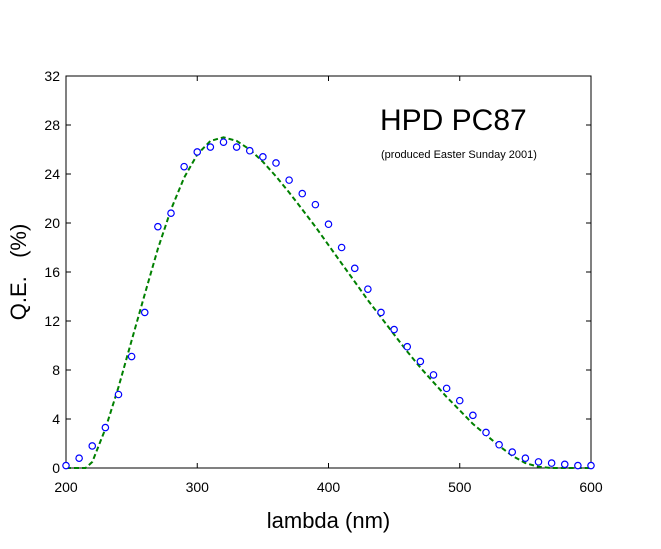 The height and width of the screenshot is (549, 661). Describe the element at coordinates (18, 272) in the screenshot. I see `y-axis-title: Q.E. (%)` at that location.